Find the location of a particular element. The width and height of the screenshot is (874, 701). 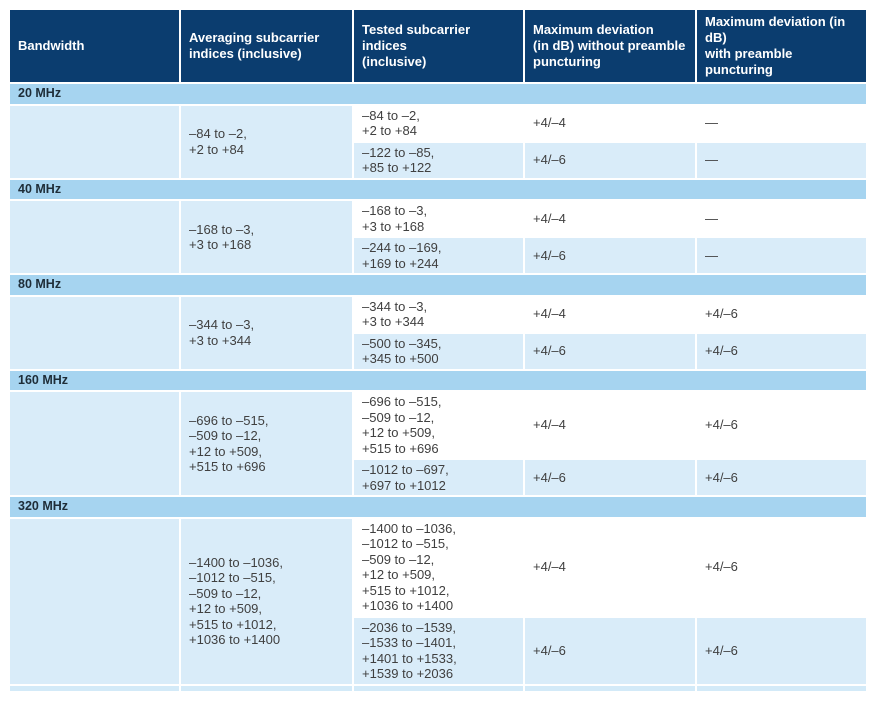

bandwidth-band-label: 40 MHz is located at coordinates (438, 189).